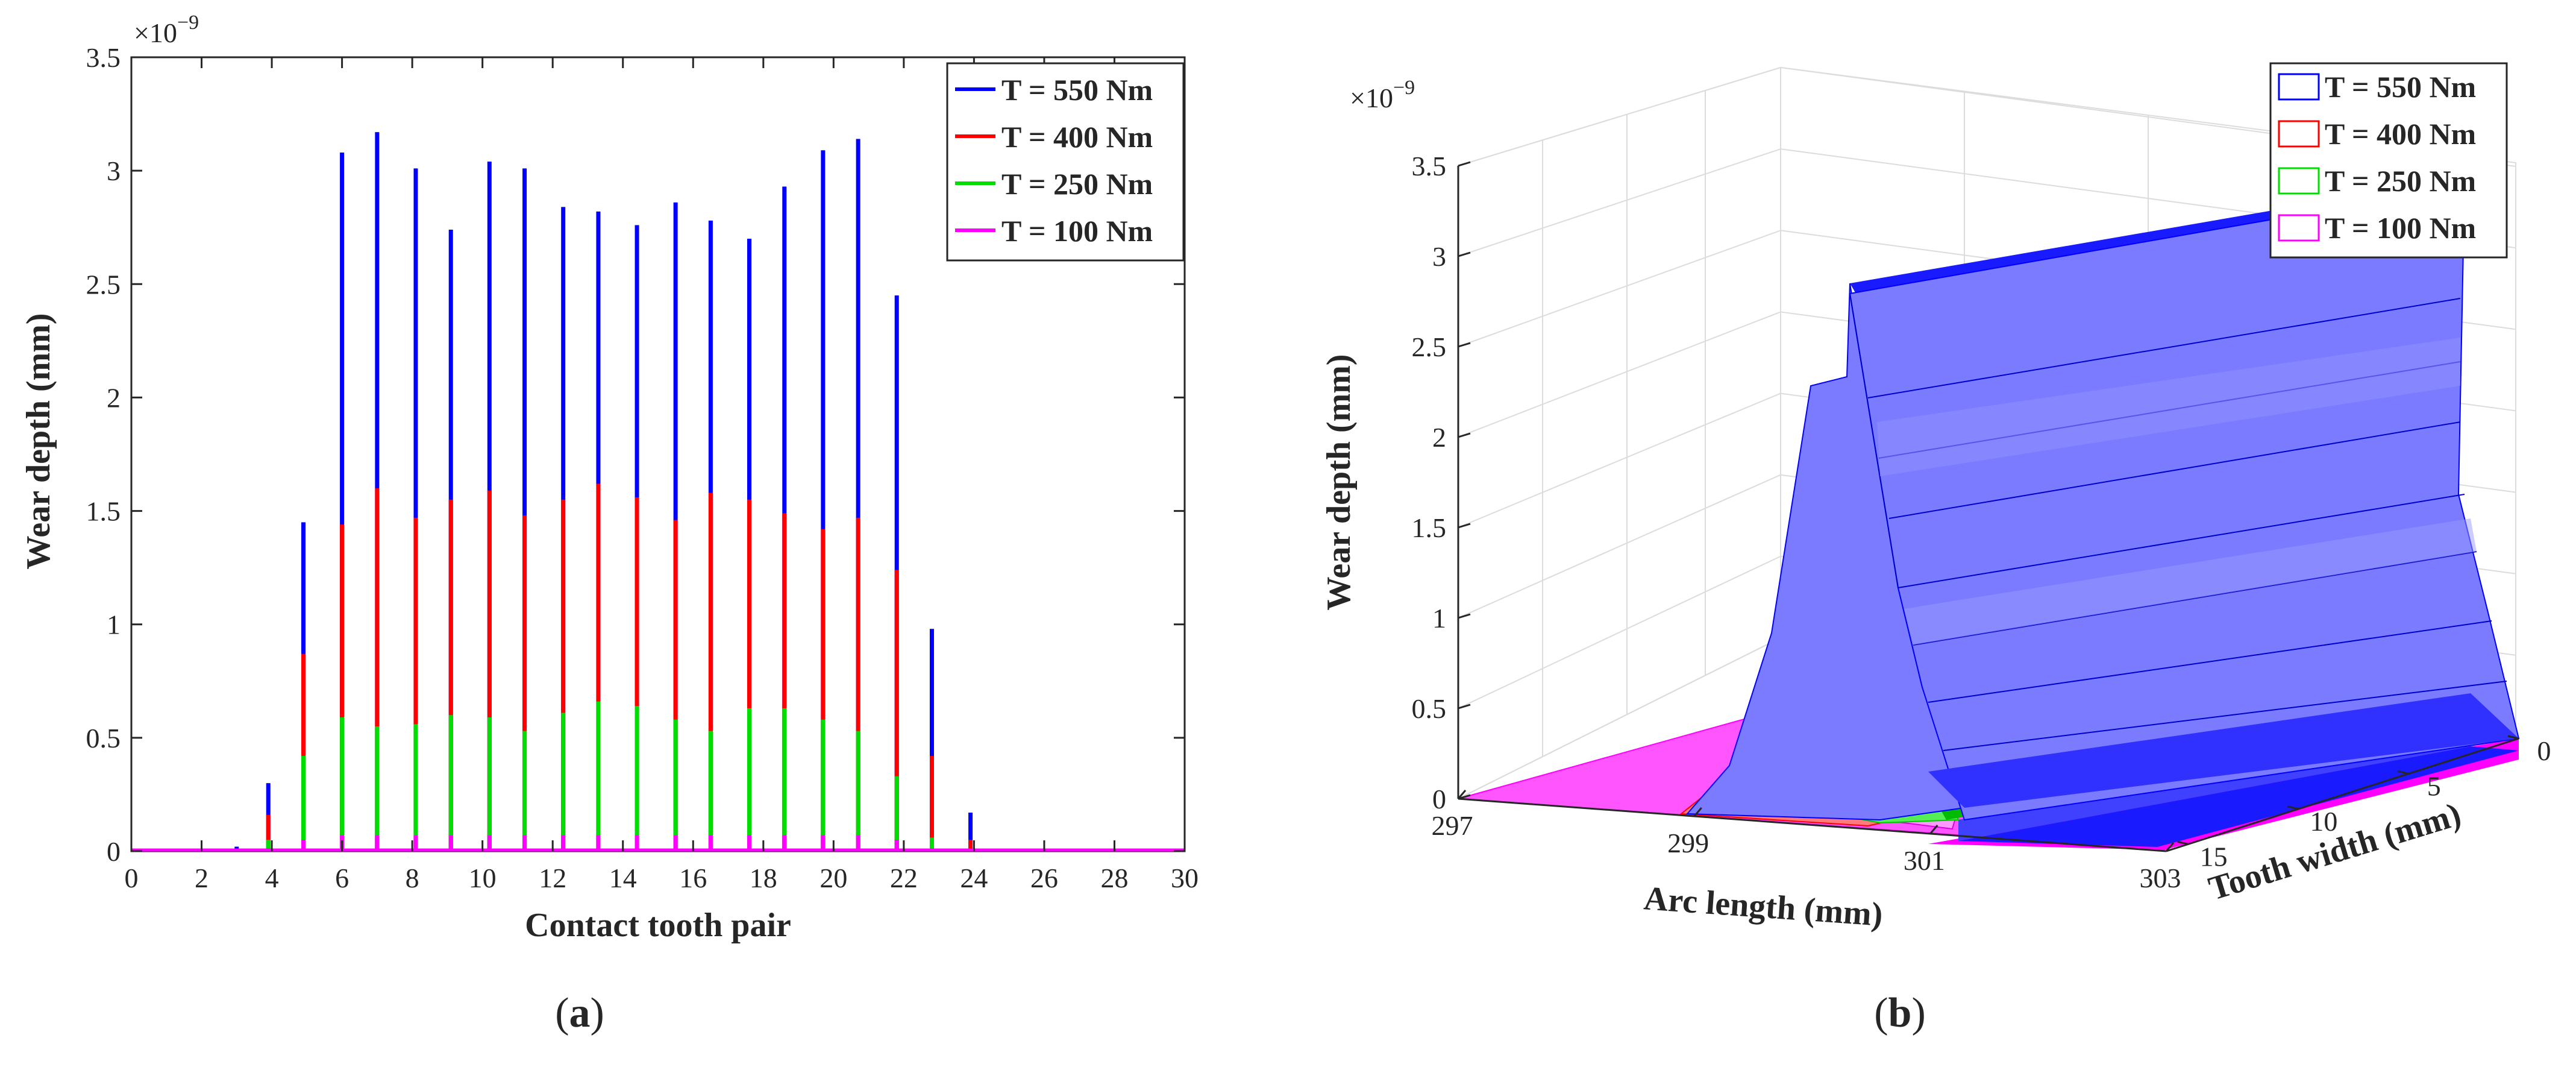  What do you see at coordinates (2170, 847) in the screenshot?
I see `arc-tick-mark` at bounding box center [2170, 847].